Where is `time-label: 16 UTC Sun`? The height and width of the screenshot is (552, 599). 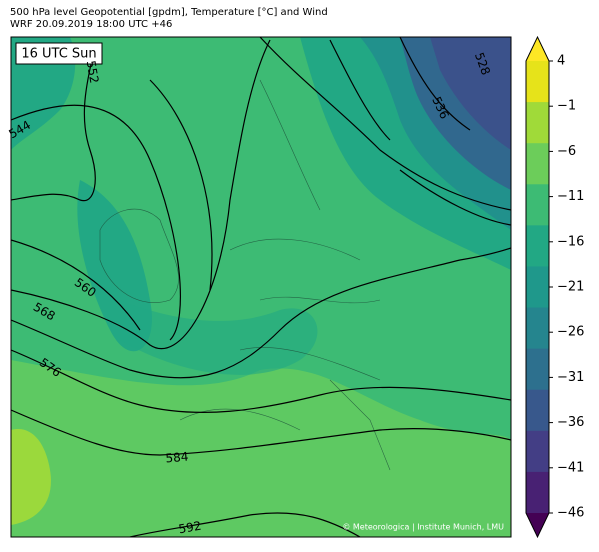
time-label: 16 UTC Sun is located at coordinates (58, 54).